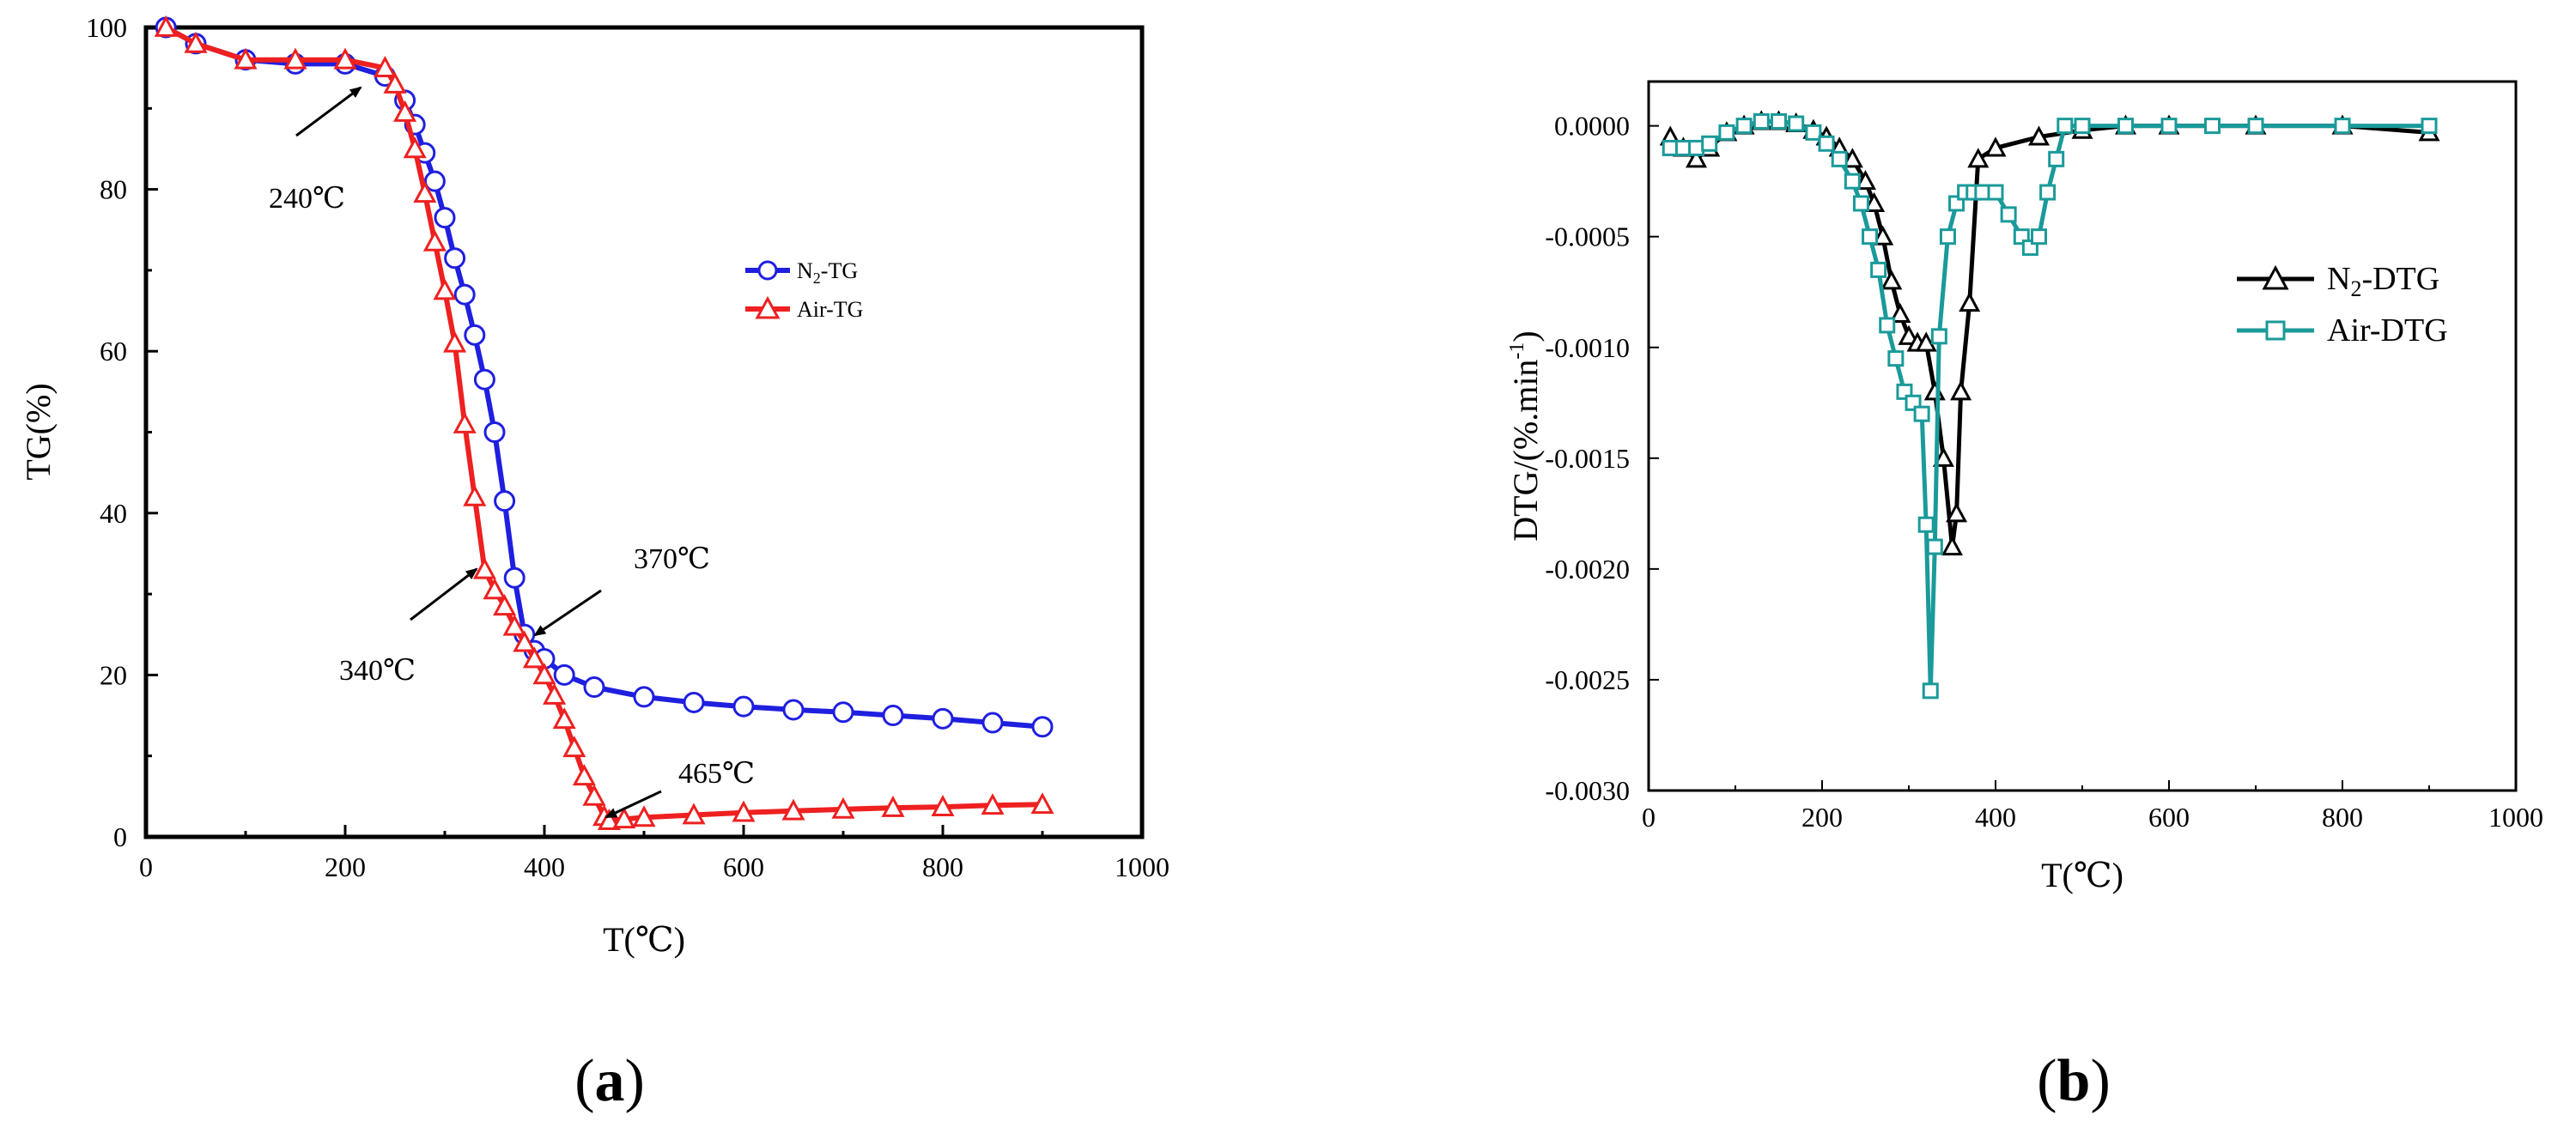 The image size is (2576, 1133). Describe the element at coordinates (544, 866) in the screenshot. I see `x-tick-label: 400` at that location.